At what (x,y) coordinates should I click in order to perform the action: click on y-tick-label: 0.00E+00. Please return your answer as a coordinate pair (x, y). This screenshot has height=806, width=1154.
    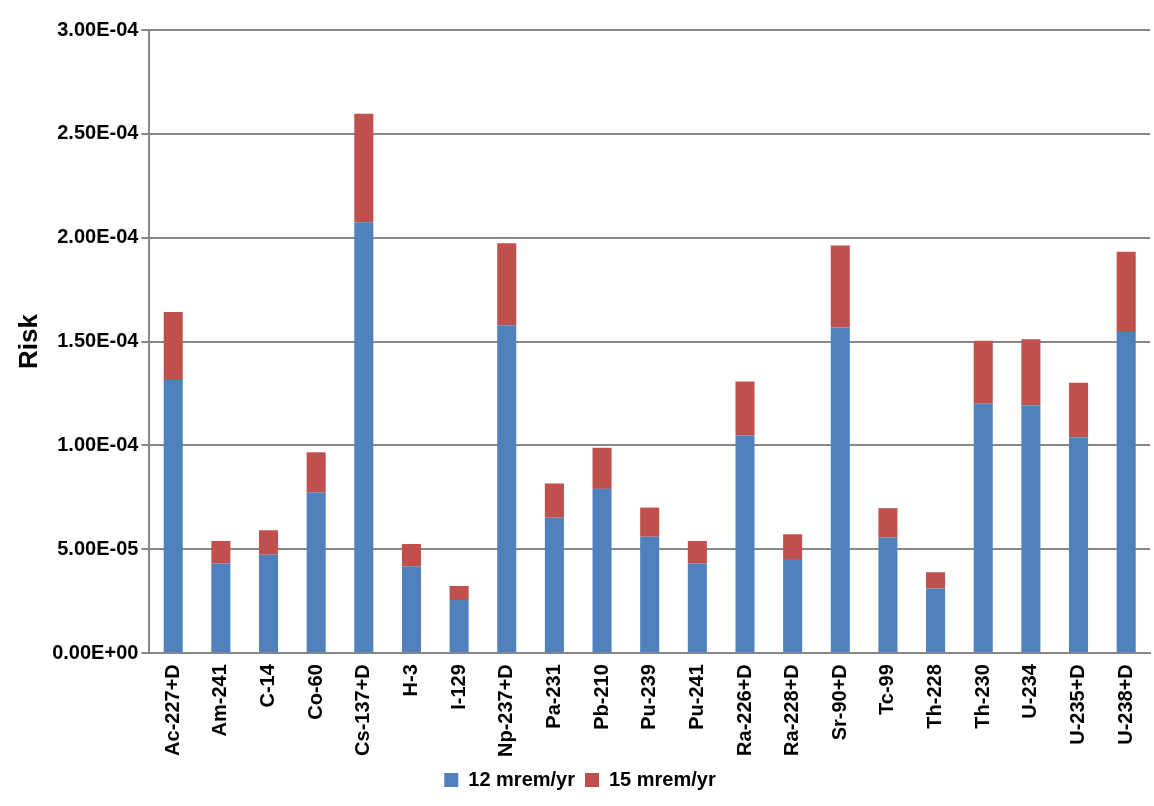
    Looking at the image, I should click on (95, 651).